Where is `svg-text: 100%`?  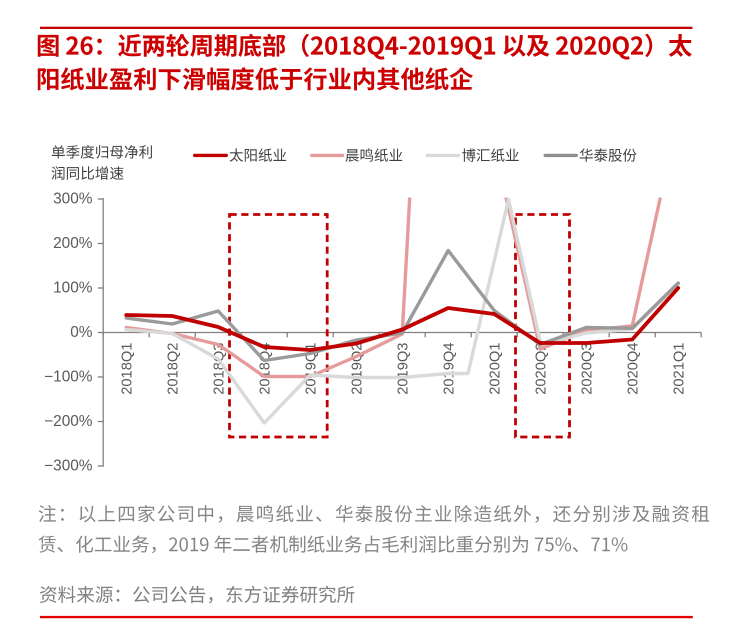 svg-text: 100% is located at coordinates (73, 288).